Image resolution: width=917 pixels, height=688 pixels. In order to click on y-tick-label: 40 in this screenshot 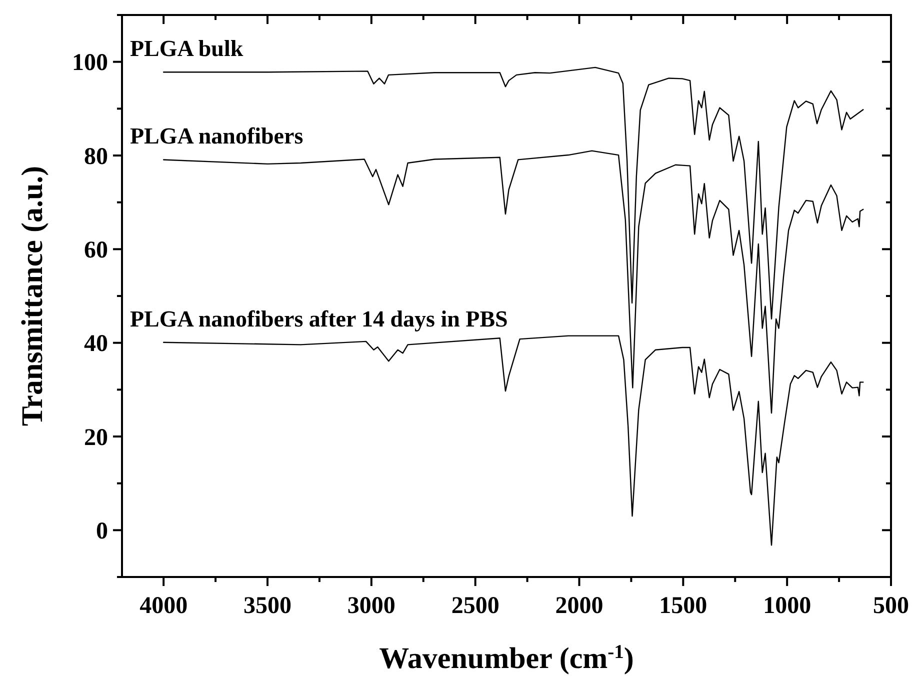, I will do `click(96, 344)`.